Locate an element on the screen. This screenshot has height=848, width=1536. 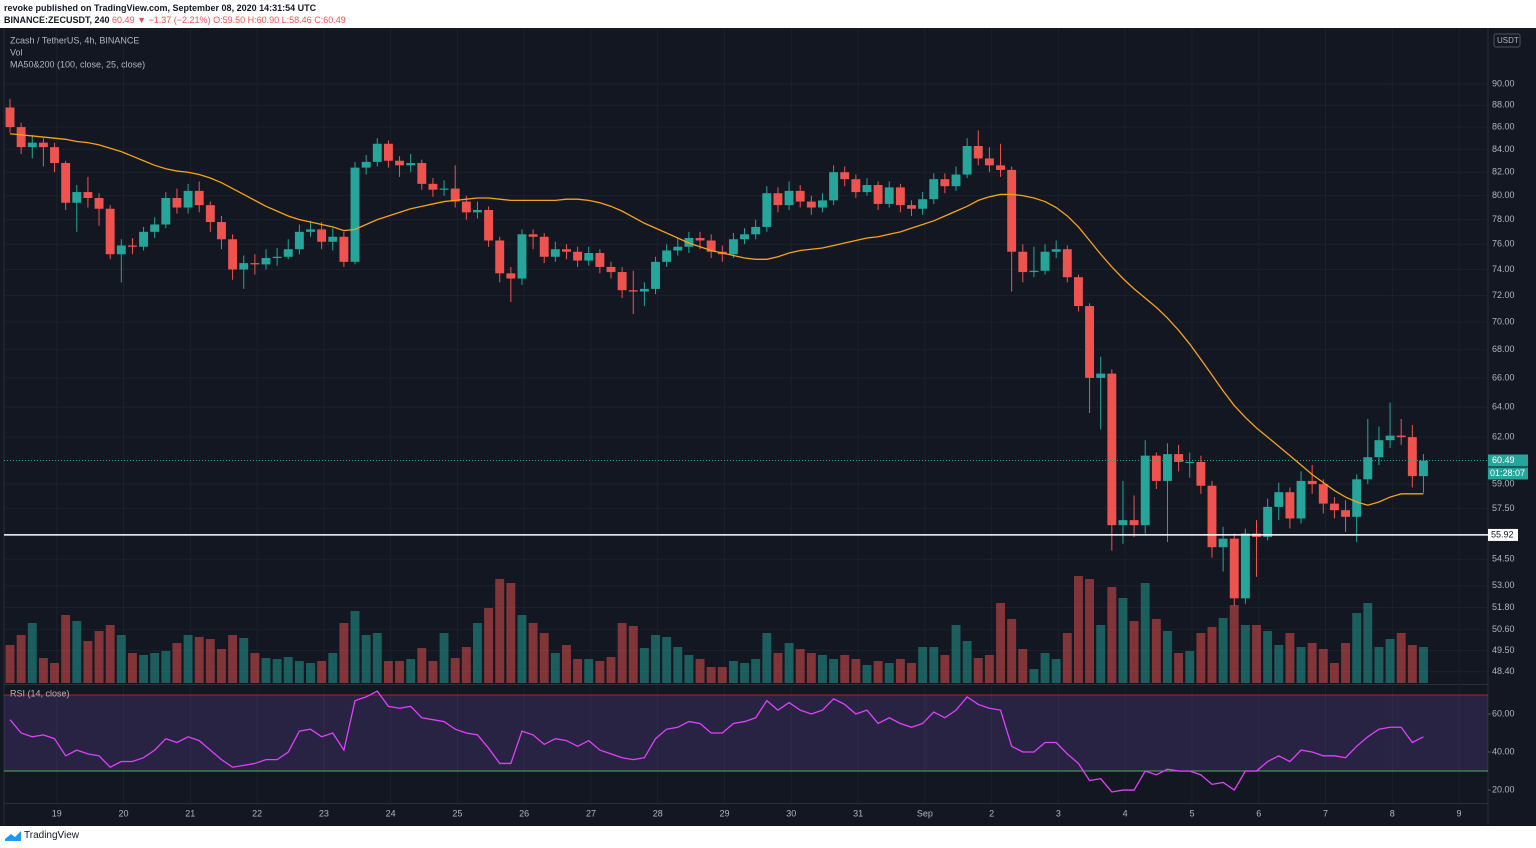
legend-entry: MA50&200 (100, close, 25, close) is located at coordinates (77, 64).